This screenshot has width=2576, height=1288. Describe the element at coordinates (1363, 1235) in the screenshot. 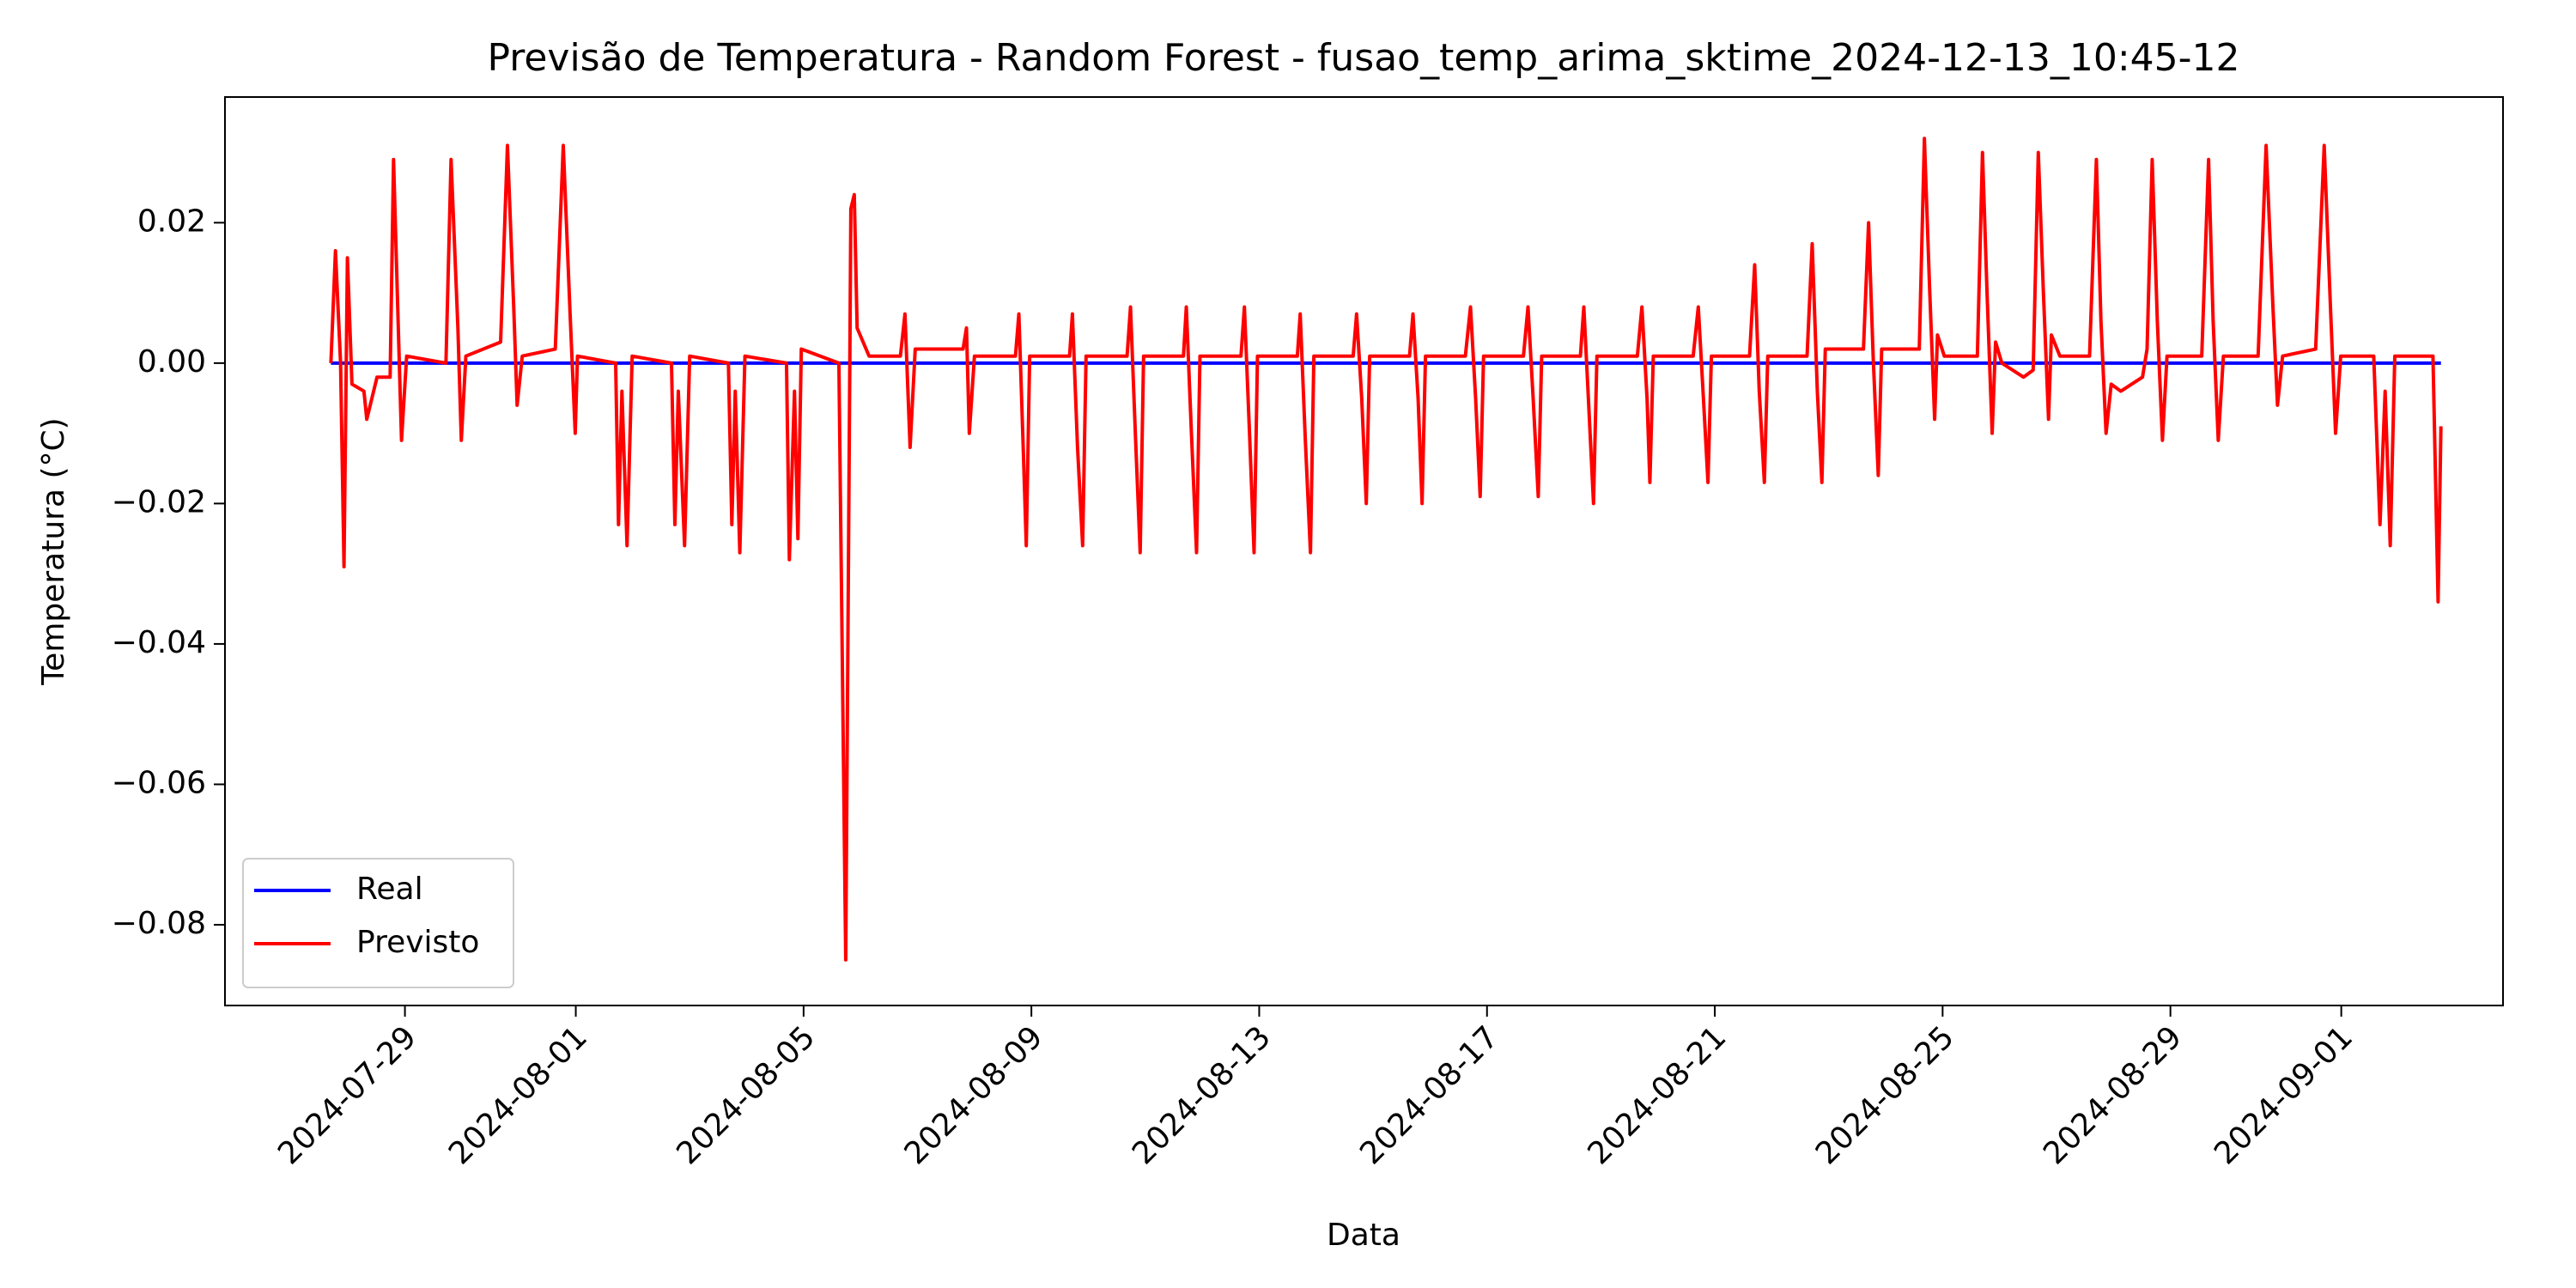

I see `x-axis-label: Data` at that location.